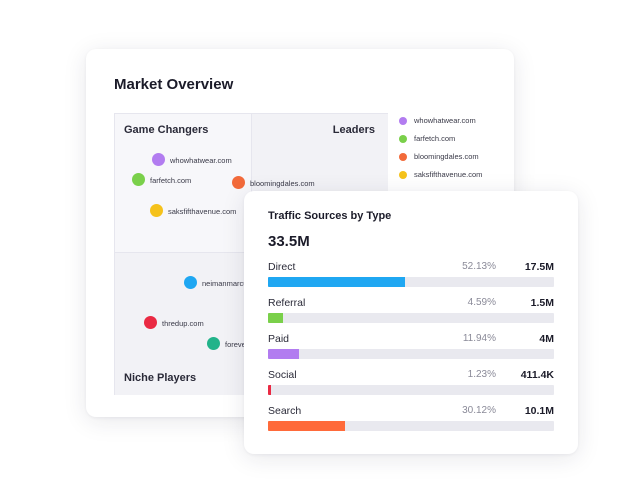 This screenshot has width=619, height=492. Describe the element at coordinates (282, 375) in the screenshot. I see `row-label: Social` at that location.